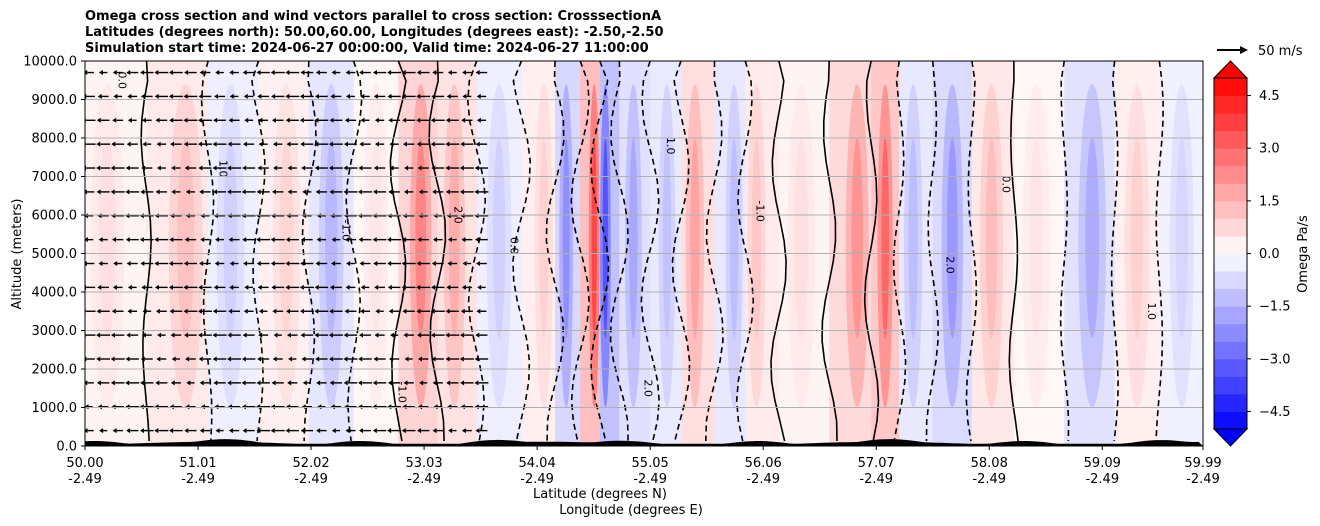  What do you see at coordinates (763, 463) in the screenshot?
I see `x-tick-label-lat: 56.06` at bounding box center [763, 463].